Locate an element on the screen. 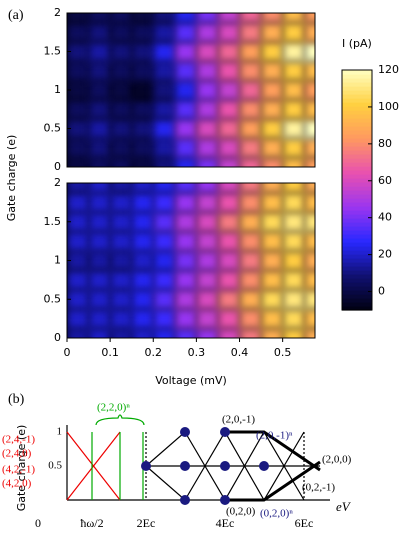 Image resolution: width=399 pixels, height=544 pixels. y-tick-label: 1.5 is located at coordinates (53, 51).